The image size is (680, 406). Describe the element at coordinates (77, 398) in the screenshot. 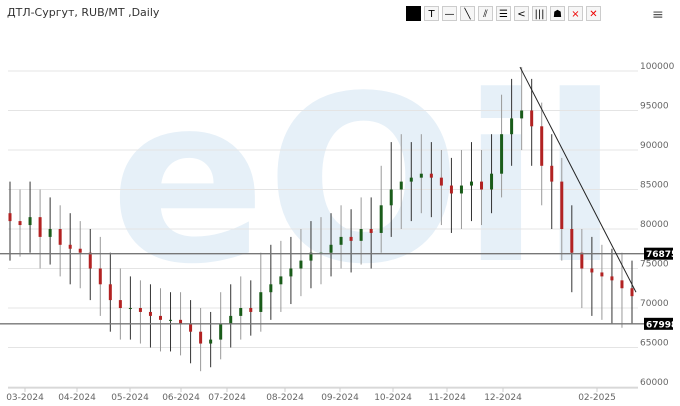

I see `x-tick-label: 04-2024` at that location.